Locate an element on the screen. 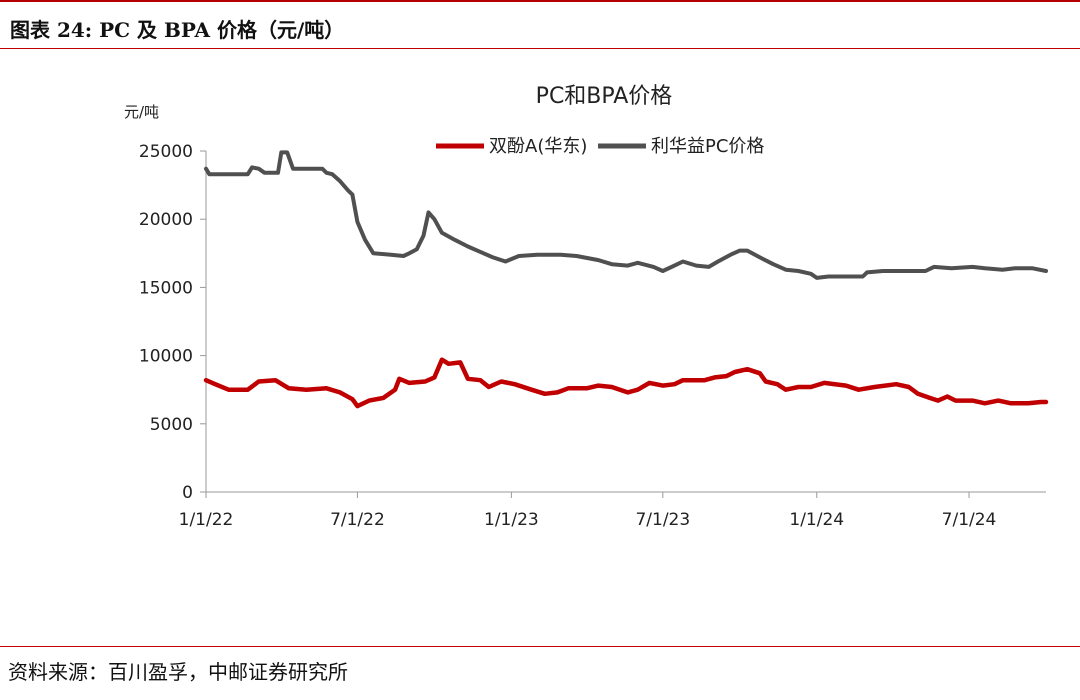  source-note: 资料来源：百川盈孚，中邮证券研究所 is located at coordinates (178, 672).